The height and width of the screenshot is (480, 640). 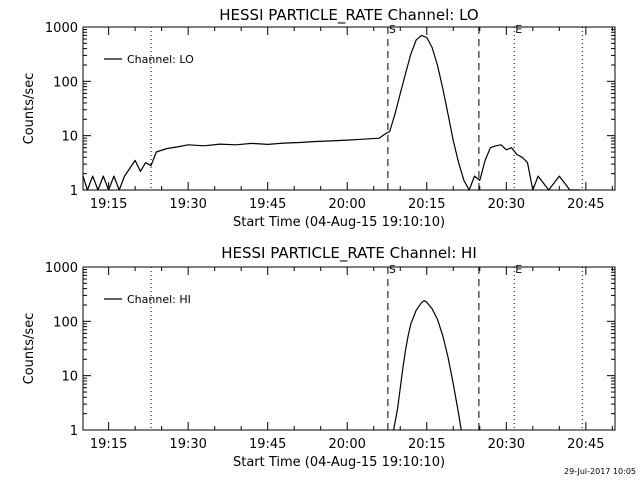 I want to click on legend-label: Channel: HI, so click(x=159, y=299).